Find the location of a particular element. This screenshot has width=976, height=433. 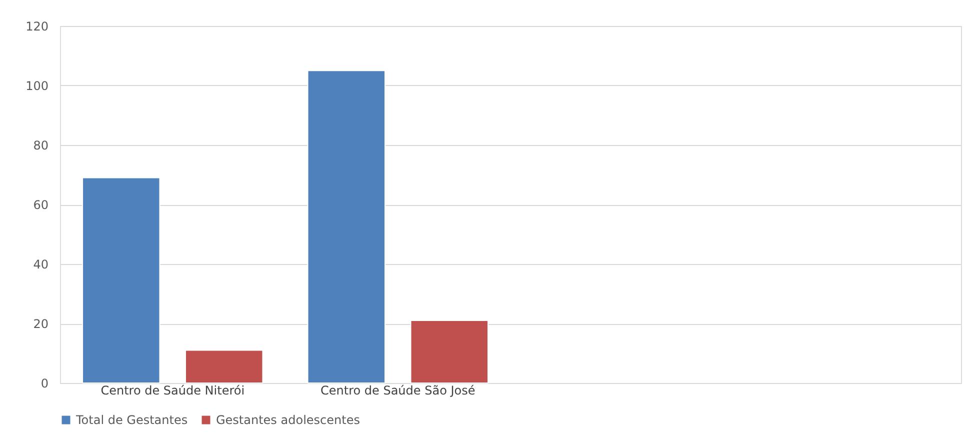

y-tick-label: 20 is located at coordinates (40, 324).